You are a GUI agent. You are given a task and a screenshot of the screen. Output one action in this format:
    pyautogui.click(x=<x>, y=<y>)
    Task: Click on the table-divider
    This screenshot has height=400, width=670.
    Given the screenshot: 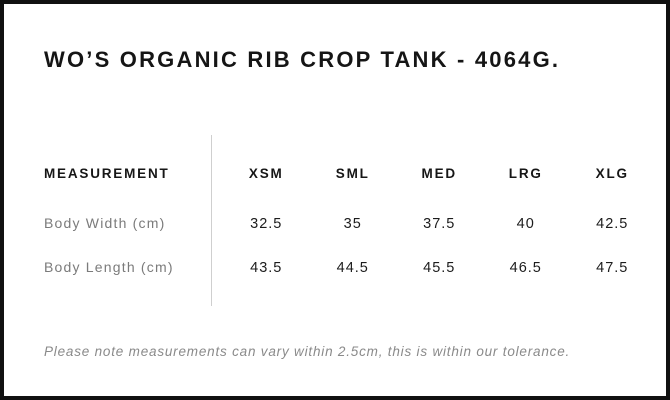 What is the action you would take?
    pyautogui.click(x=211, y=220)
    